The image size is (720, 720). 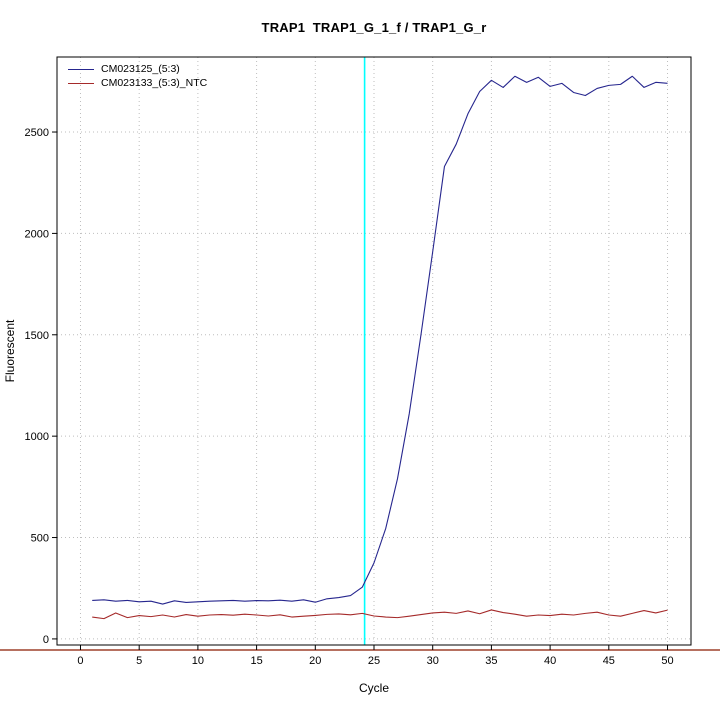 I want to click on legend-label-sample: CM023125_(5:3), so click(x=140, y=69).